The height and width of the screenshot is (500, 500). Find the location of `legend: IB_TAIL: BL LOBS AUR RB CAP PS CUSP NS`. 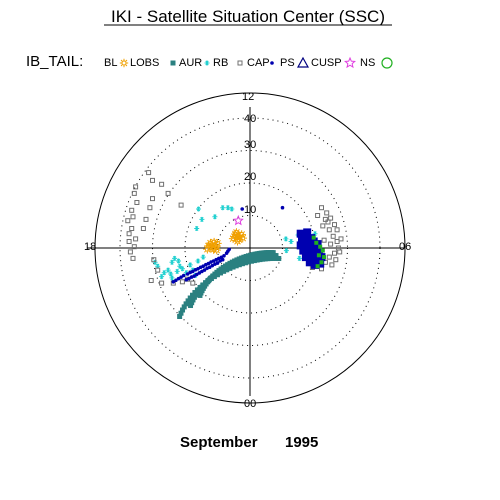

legend: IB_TAIL: BL LOBS AUR RB CAP PS CUSP NS is located at coordinates (209, 61).